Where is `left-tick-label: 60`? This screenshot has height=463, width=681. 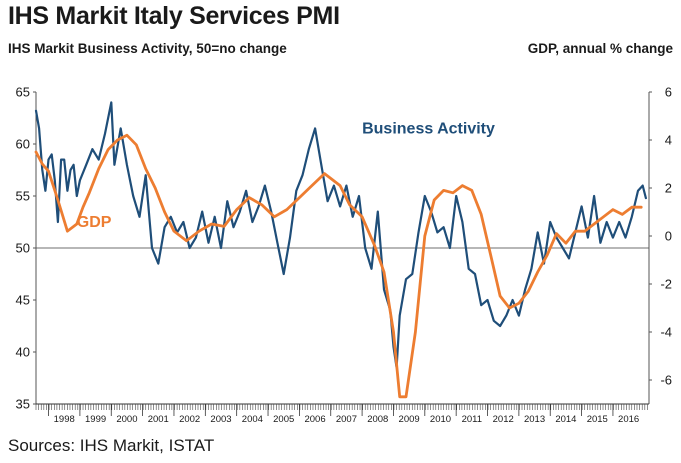
left-tick-label: 60 is located at coordinates (23, 144).